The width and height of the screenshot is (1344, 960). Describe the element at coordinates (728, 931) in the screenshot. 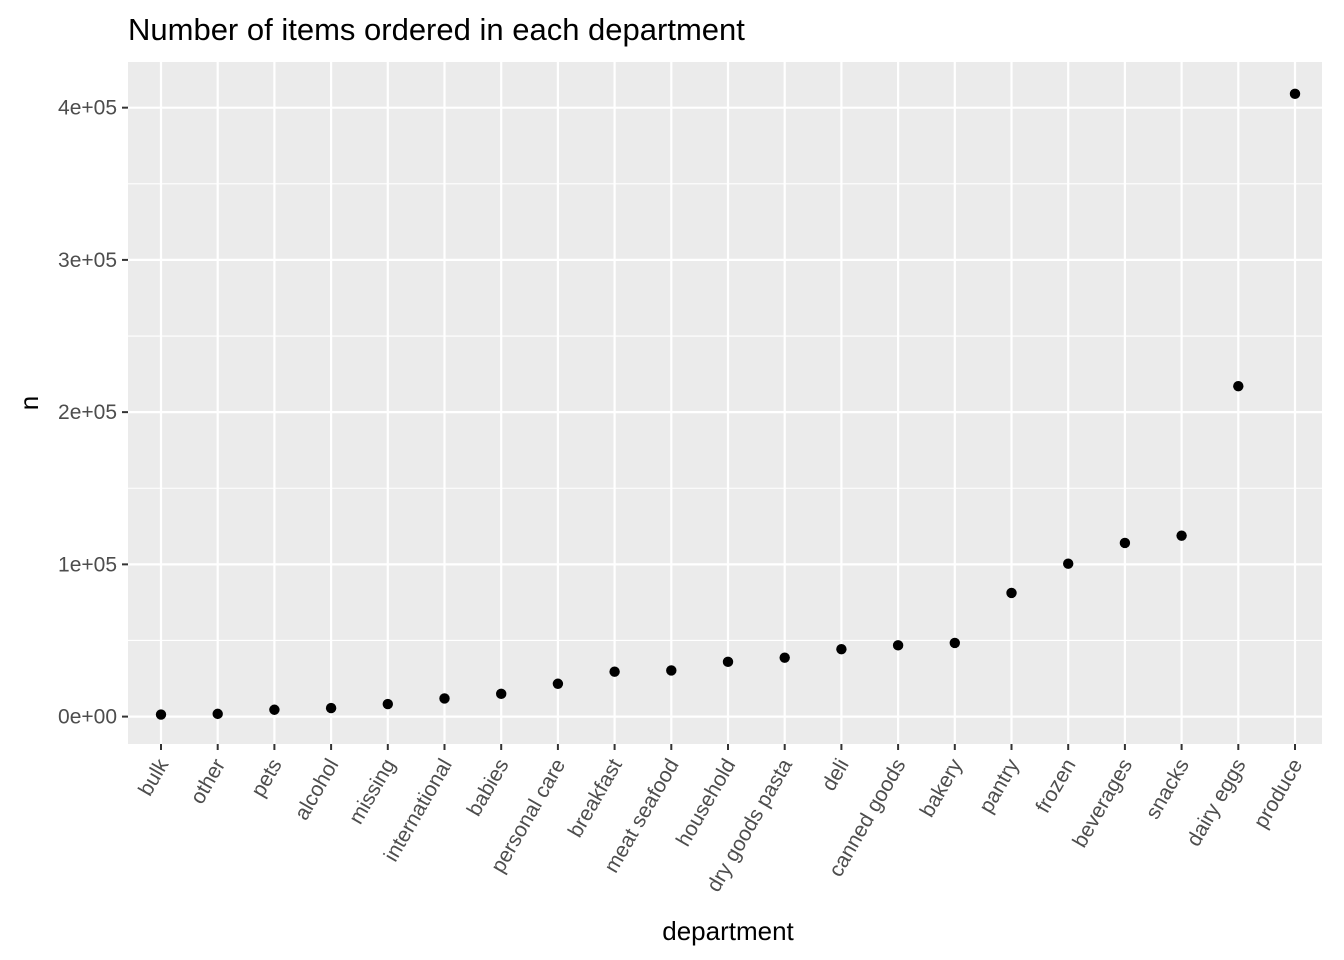

I see `x-axis-title: department` at that location.